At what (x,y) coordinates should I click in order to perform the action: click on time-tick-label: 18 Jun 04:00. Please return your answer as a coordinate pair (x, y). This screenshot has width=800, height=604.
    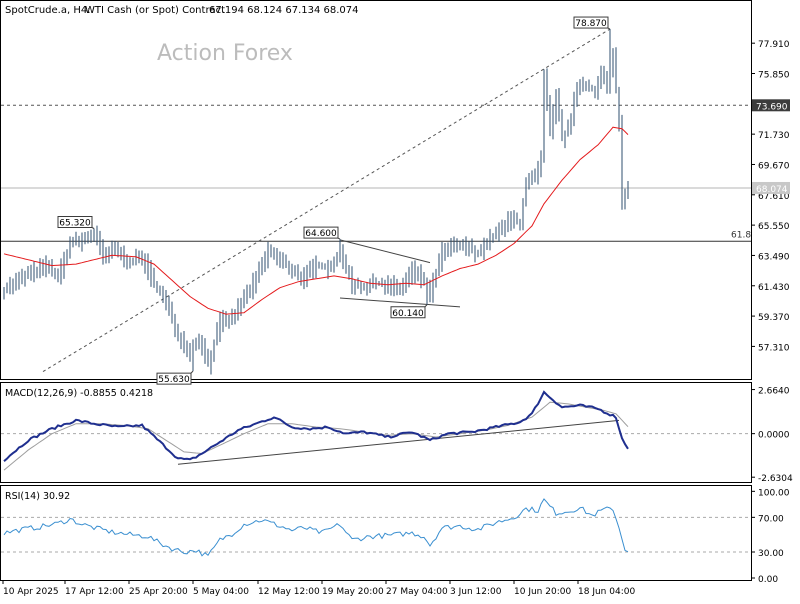
    Looking at the image, I should click on (606, 592).